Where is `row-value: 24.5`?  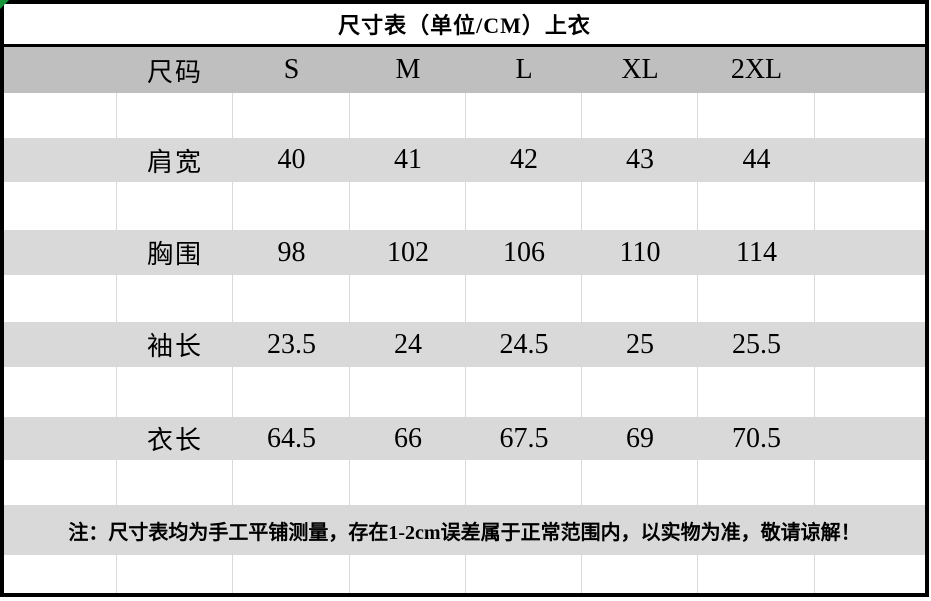 row-value: 24.5 is located at coordinates (524, 344).